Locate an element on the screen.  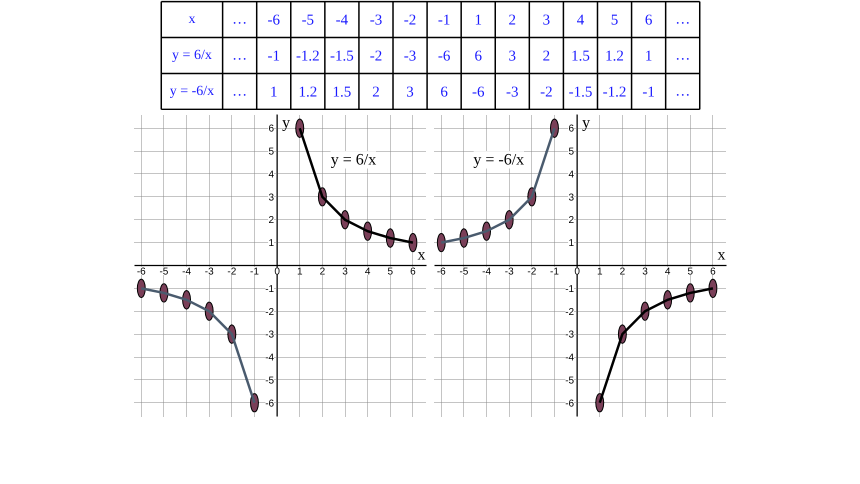
text: 5 is located at coordinates (614, 20).